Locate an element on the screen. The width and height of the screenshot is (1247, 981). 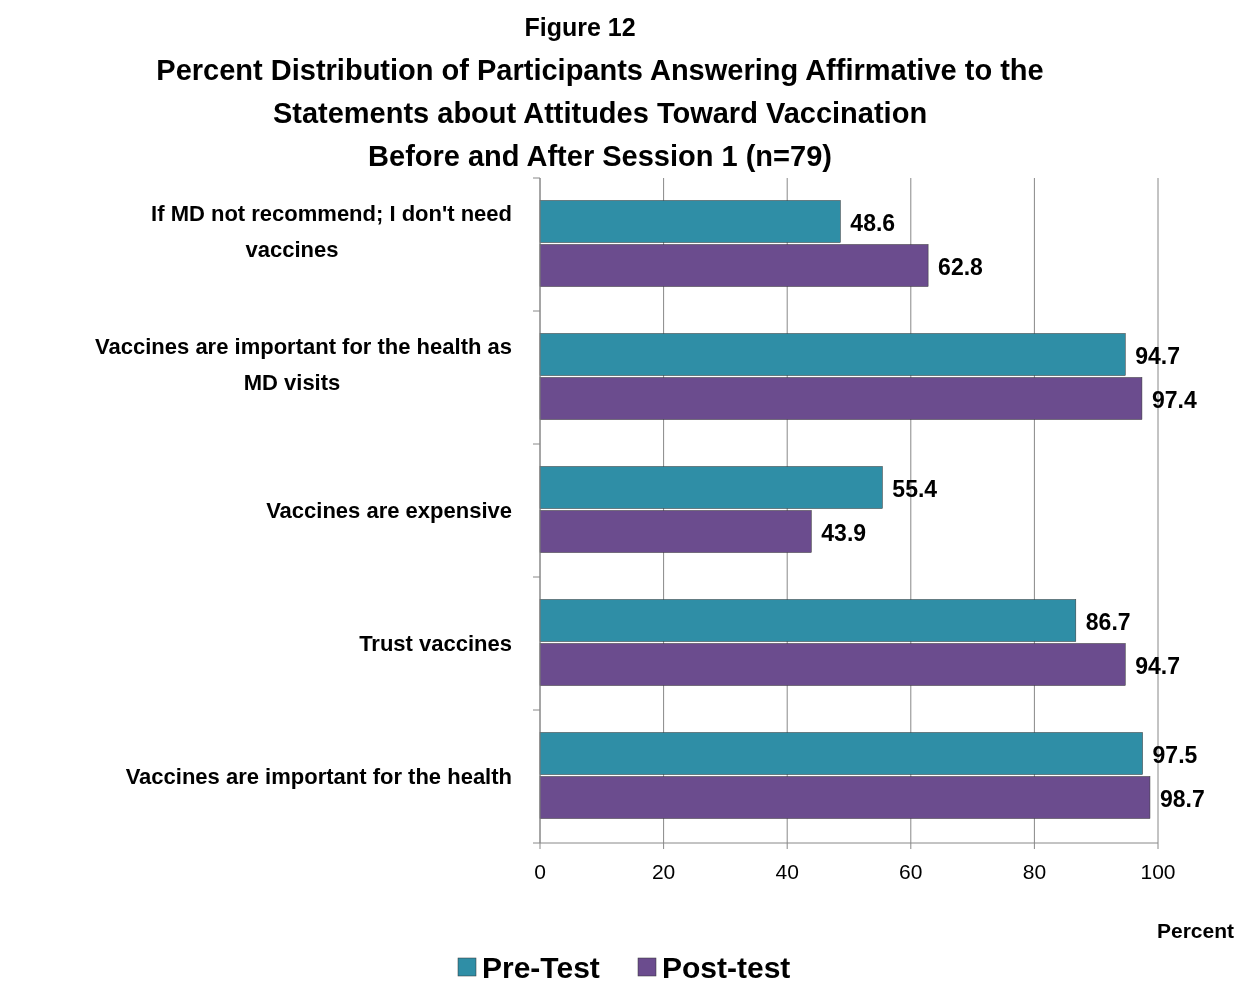
x-tick-label: 80 is located at coordinates (1034, 871).